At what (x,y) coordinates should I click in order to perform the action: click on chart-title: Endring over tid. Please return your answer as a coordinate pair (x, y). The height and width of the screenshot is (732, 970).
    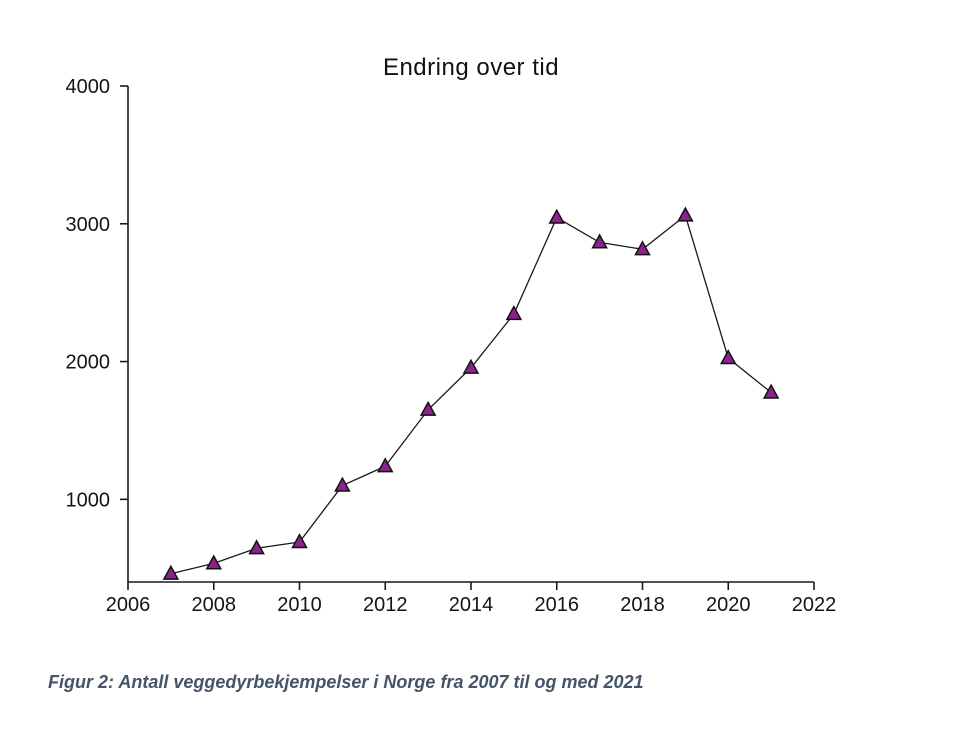
    Looking at the image, I should click on (471, 67).